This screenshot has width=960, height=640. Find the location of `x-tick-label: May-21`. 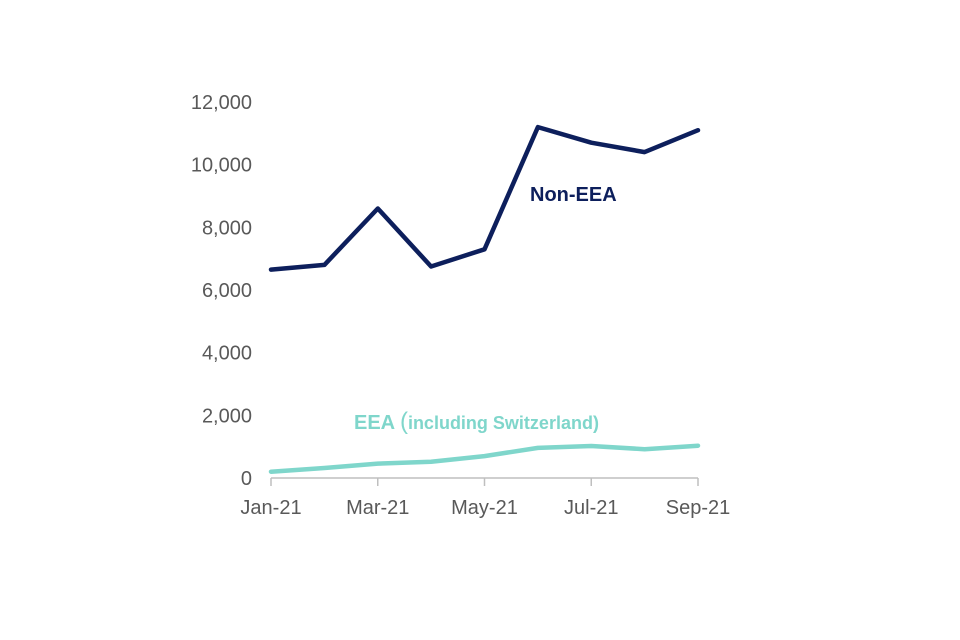

x-tick-label: May-21 is located at coordinates (484, 508).